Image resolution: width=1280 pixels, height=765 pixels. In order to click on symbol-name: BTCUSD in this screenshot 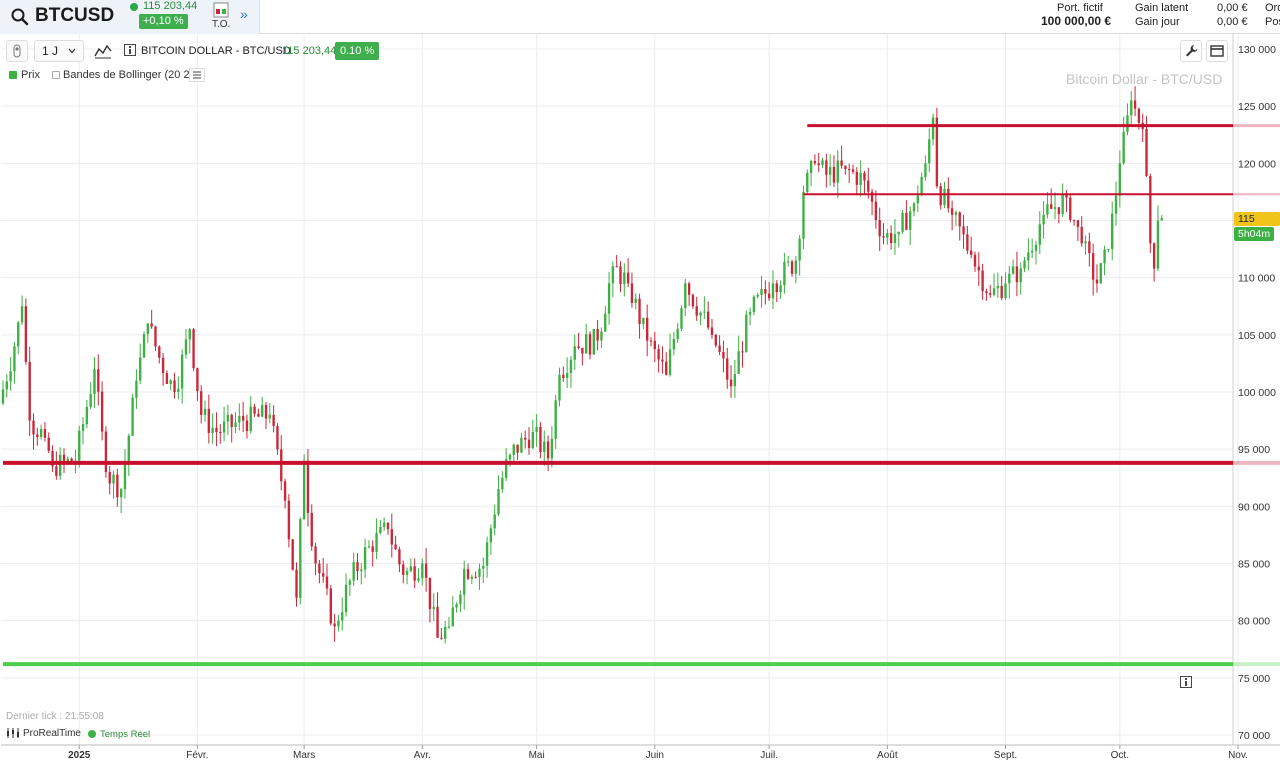, I will do `click(75, 15)`.